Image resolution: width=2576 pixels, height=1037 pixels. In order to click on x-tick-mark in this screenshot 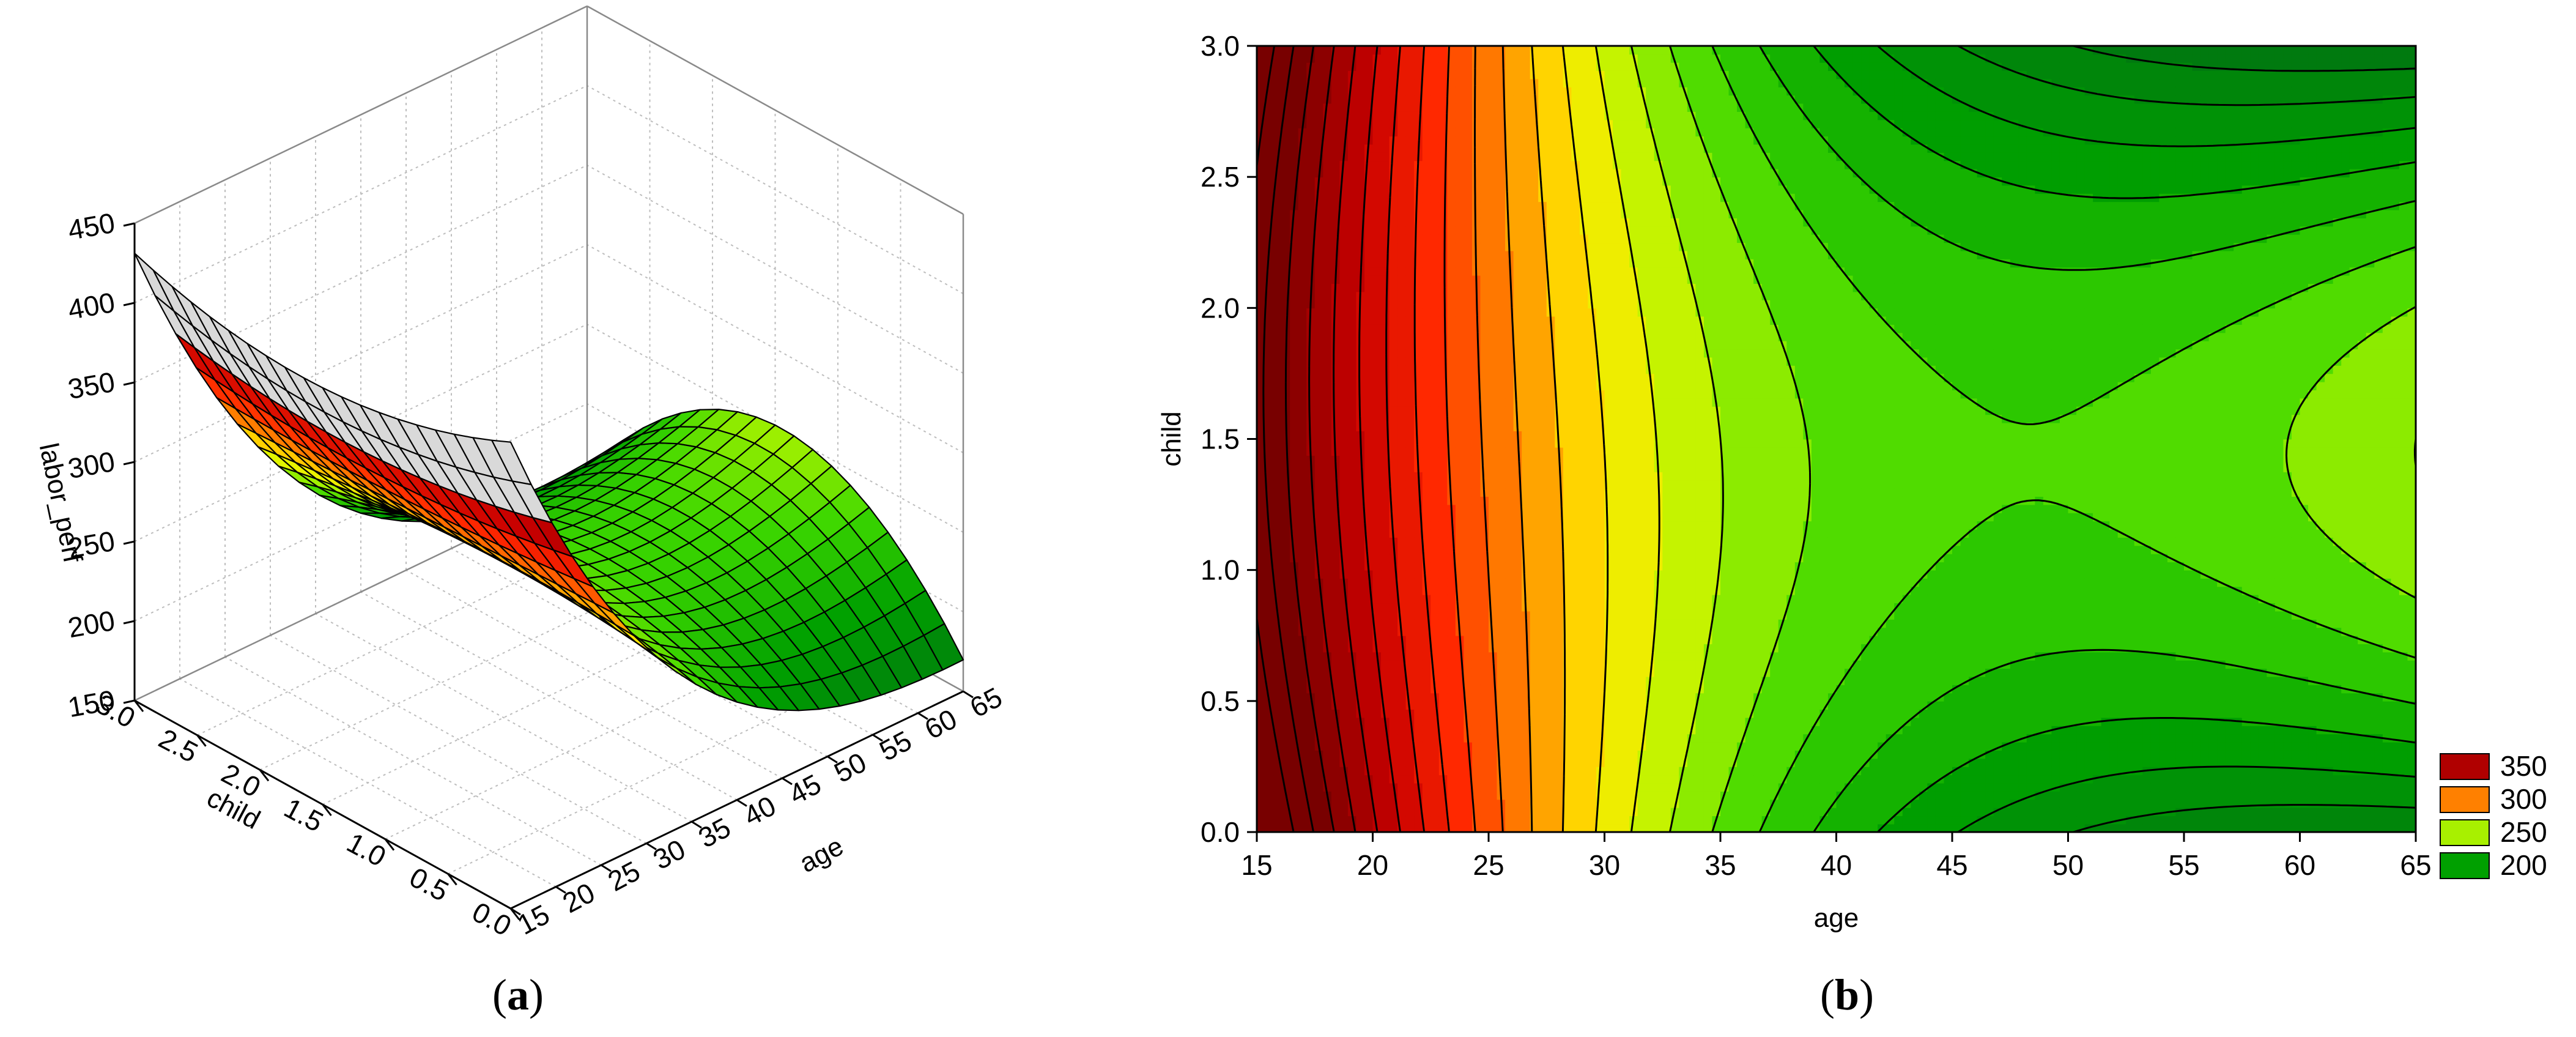, I will do `click(515, 912)`.